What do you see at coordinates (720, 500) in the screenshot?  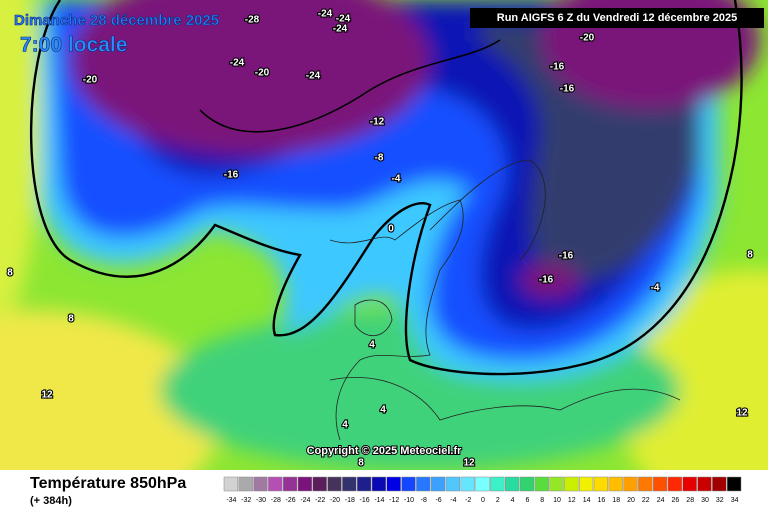 I see `legend-label: 32` at bounding box center [720, 500].